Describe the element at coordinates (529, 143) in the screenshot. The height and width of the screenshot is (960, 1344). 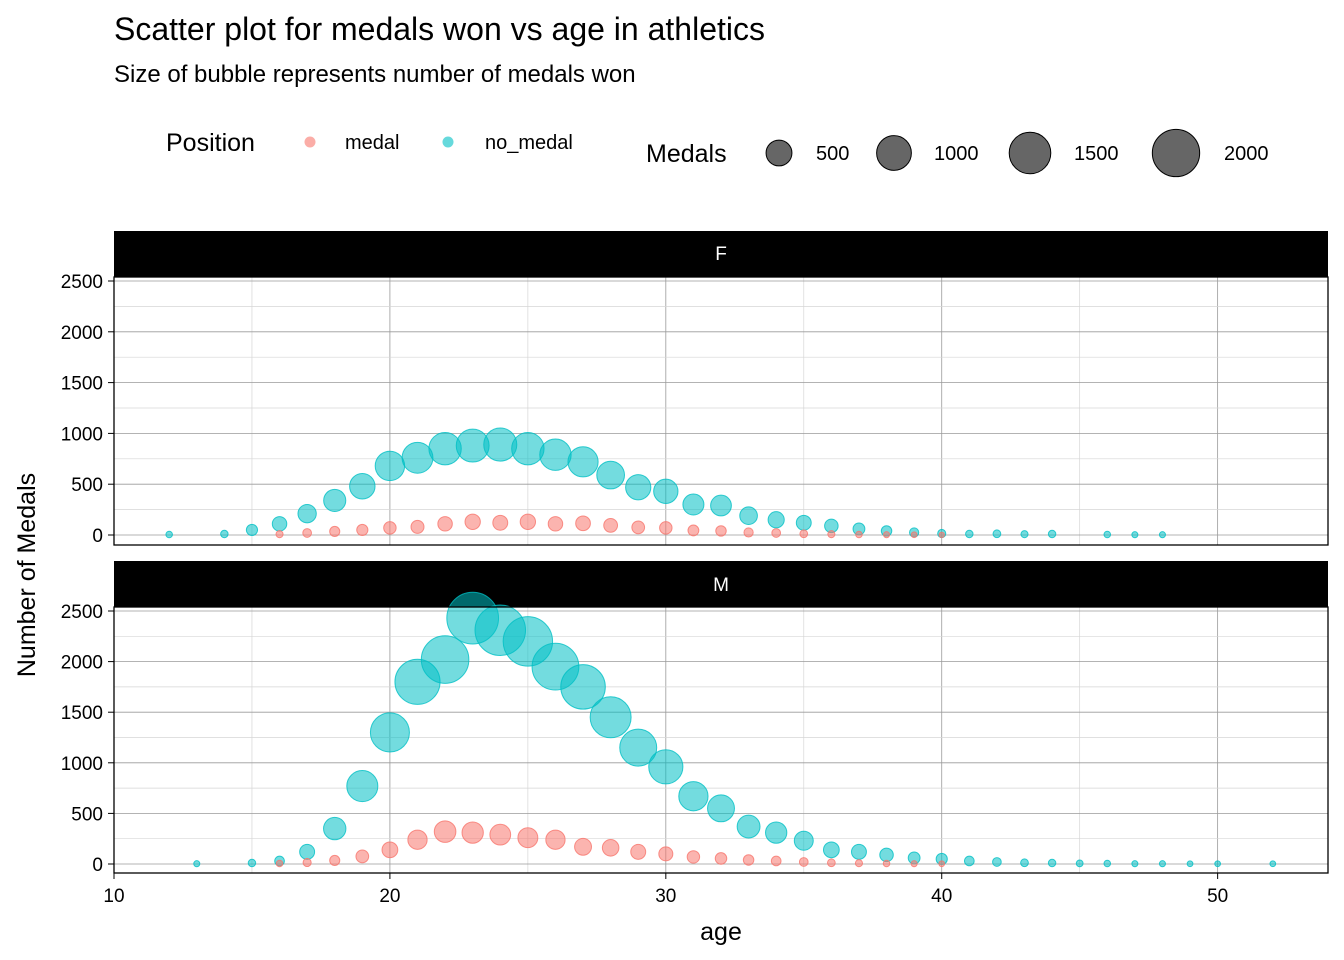
I see `legend-label-no-medal: no_medal` at that location.